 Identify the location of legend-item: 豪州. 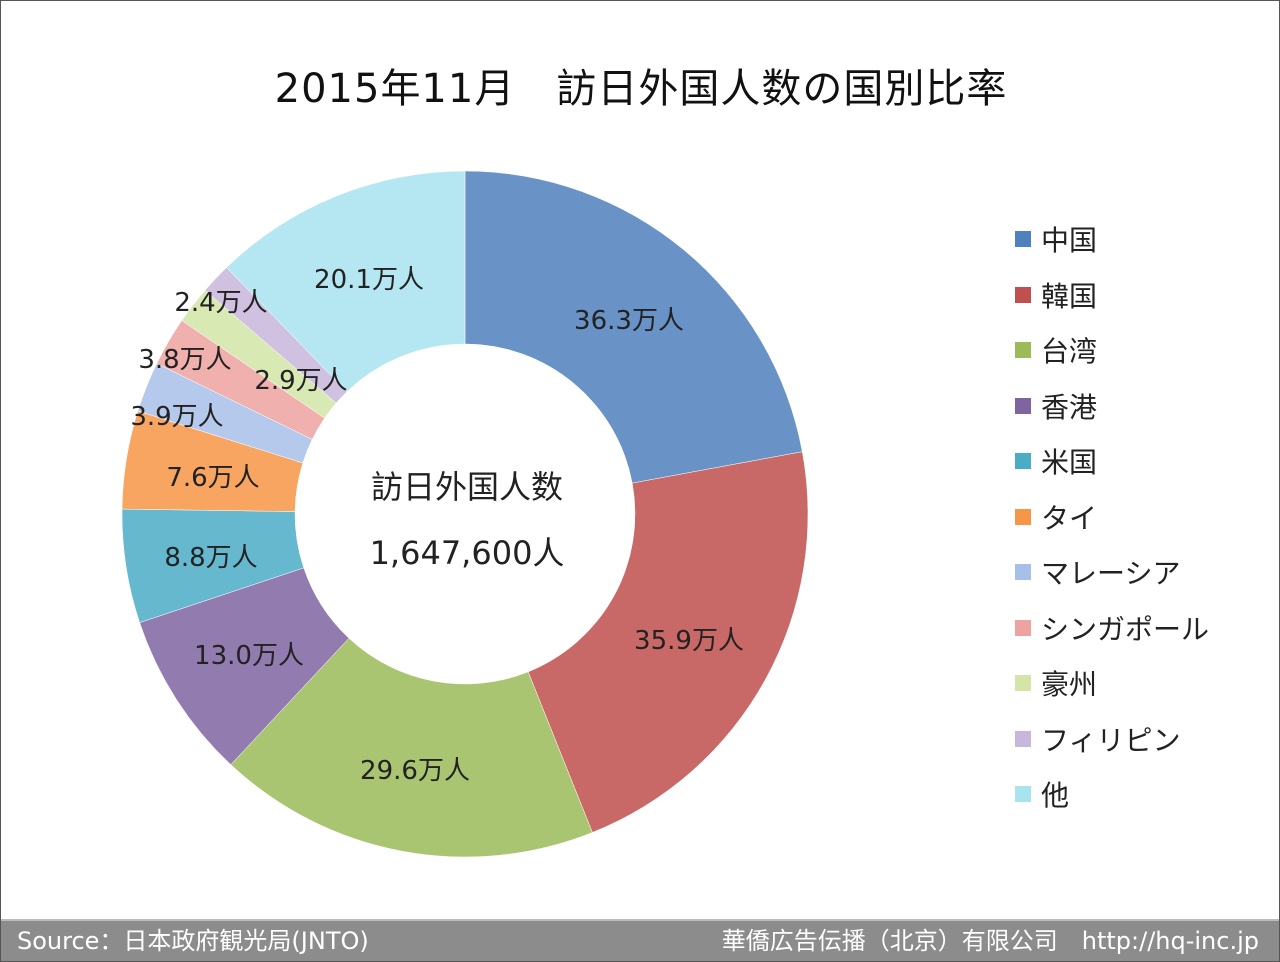
(1112, 691).